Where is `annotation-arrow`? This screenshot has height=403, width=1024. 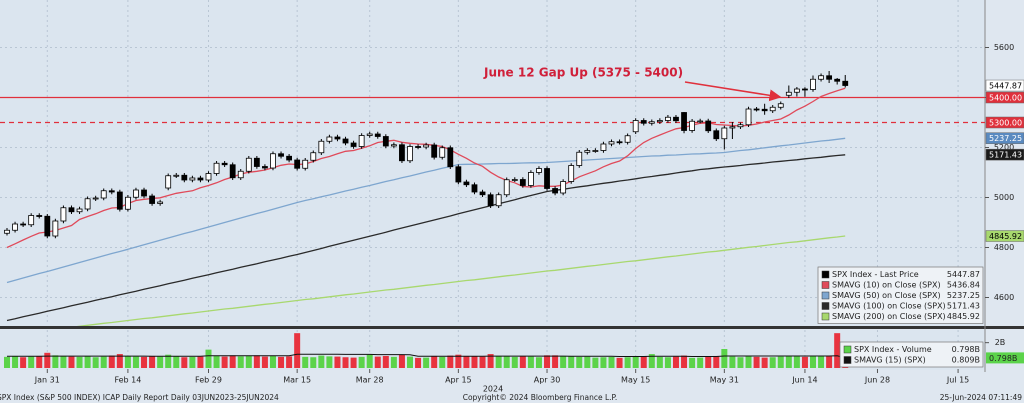
annotation-arrow is located at coordinates (733, 91).